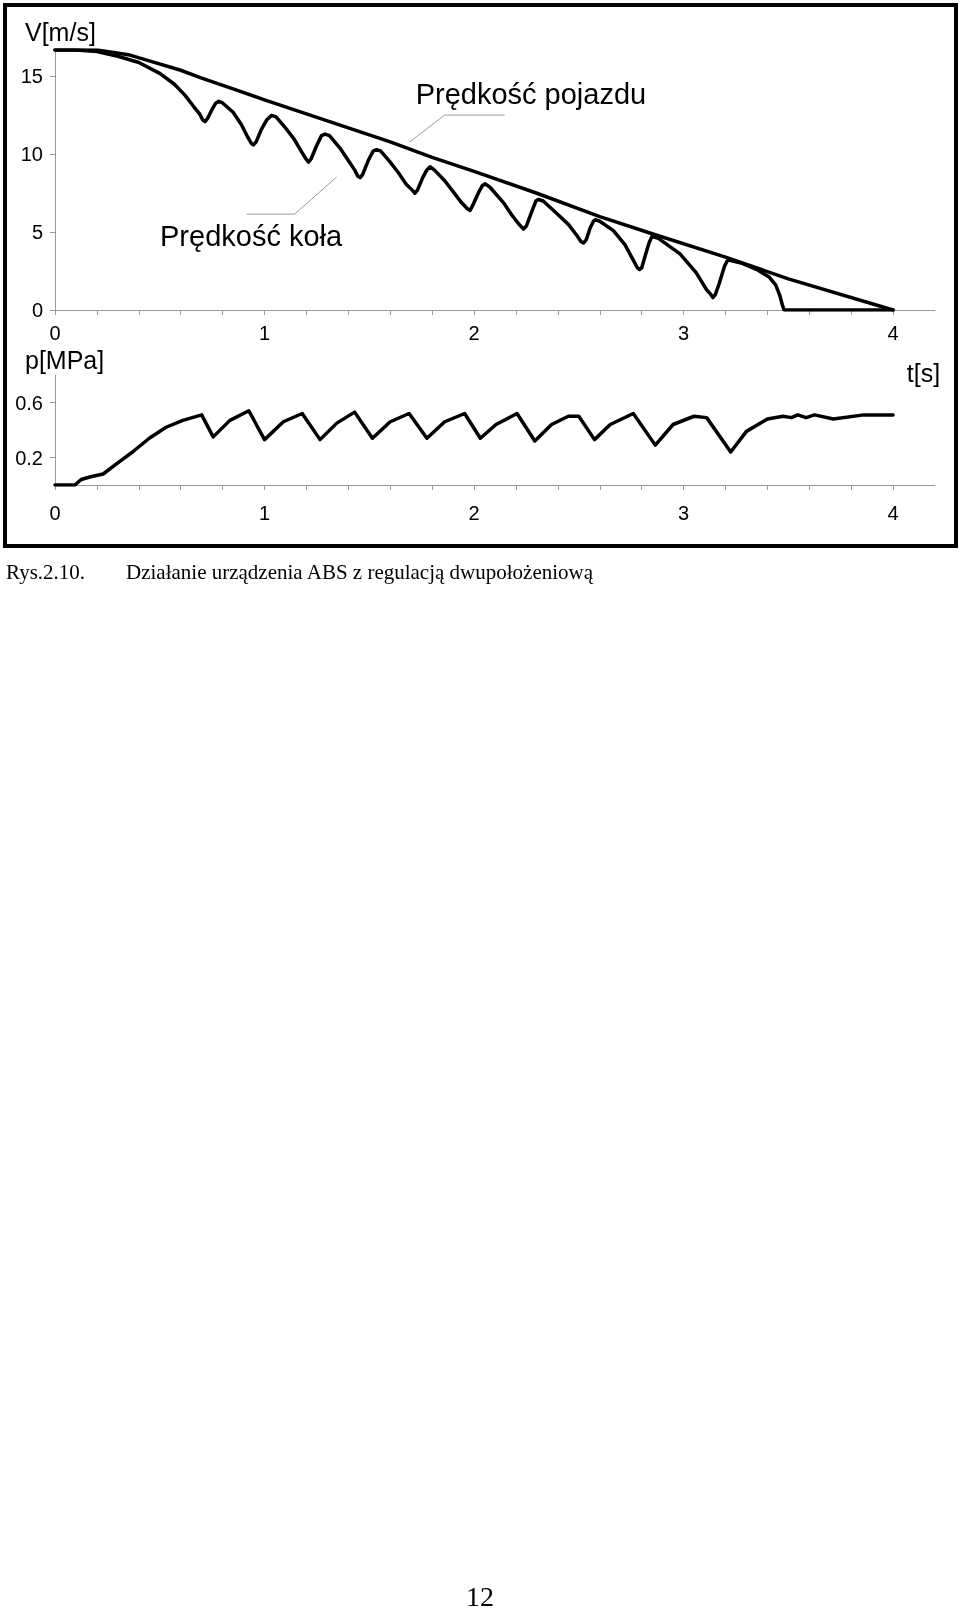 The width and height of the screenshot is (960, 1611). I want to click on series-label: Prędkość pojazdu, so click(531, 94).